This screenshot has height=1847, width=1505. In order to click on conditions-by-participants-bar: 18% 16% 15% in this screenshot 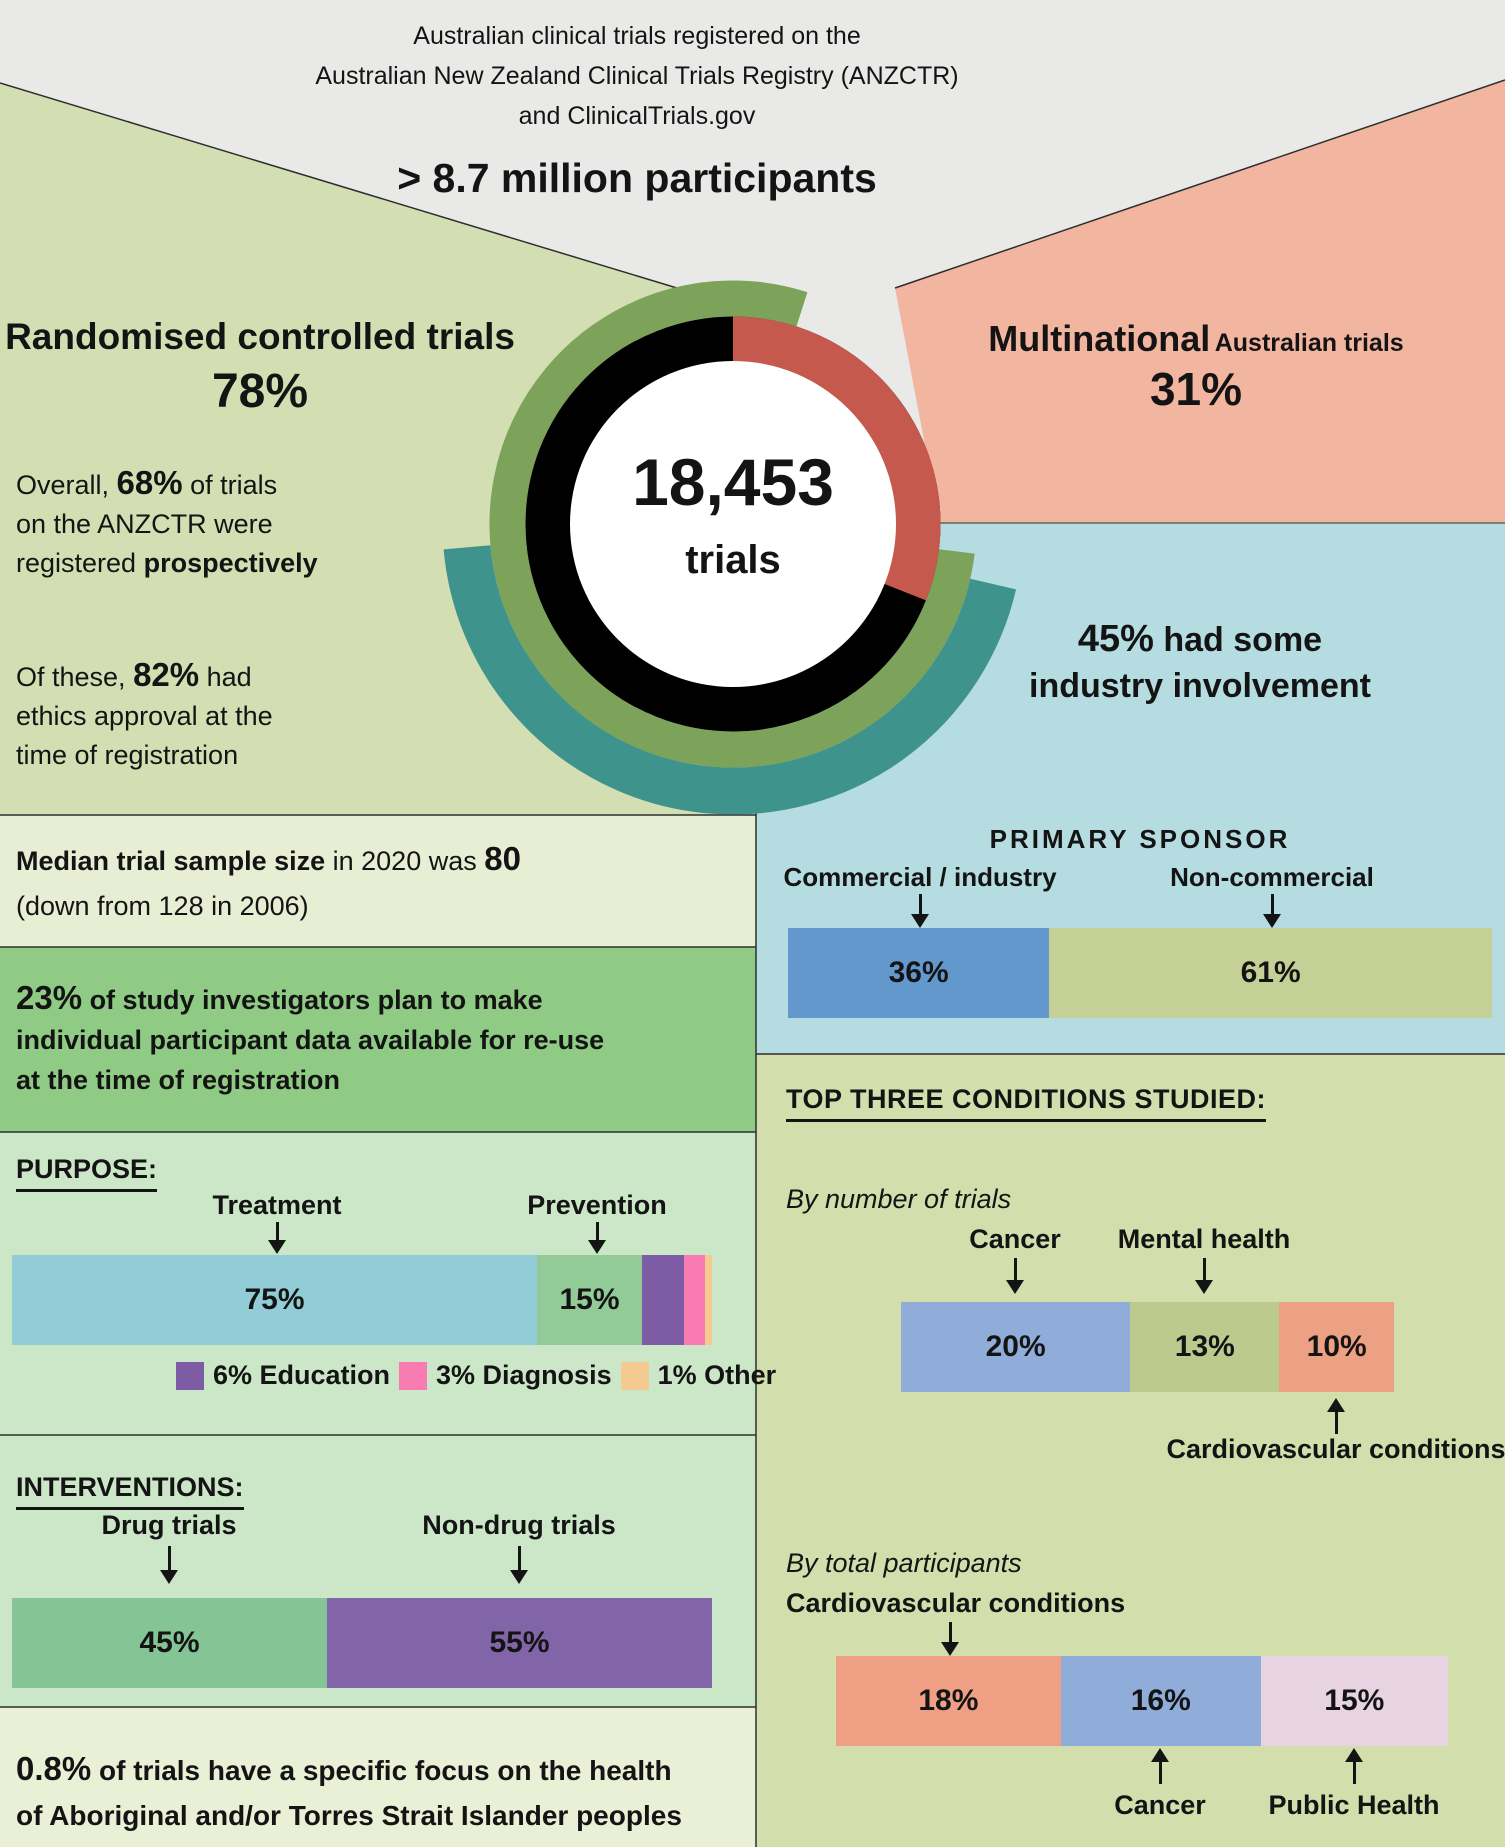, I will do `click(1142, 1701)`.